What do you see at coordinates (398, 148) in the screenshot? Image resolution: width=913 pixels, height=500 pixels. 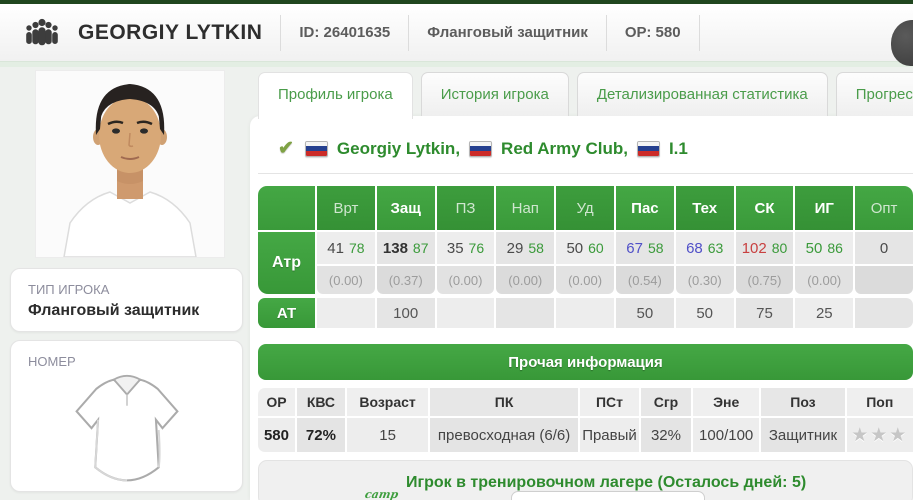 I see `player-name-link: Georgiy Lytkin,` at bounding box center [398, 148].